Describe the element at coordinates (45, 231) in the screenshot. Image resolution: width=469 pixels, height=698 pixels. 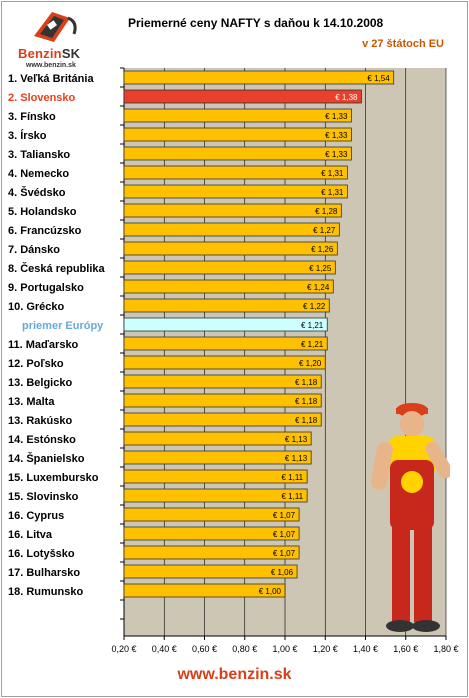
I see `category-label: 6. Francúzsko` at that location.